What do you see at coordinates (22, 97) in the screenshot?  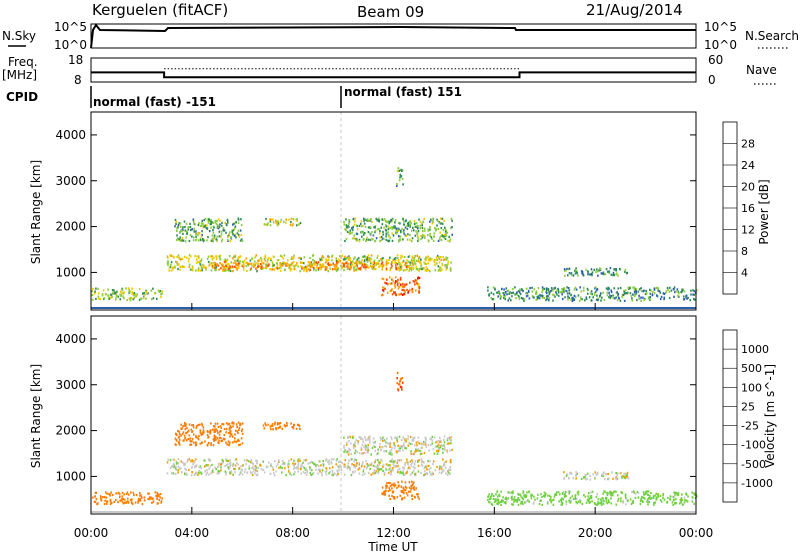 I see `cpid-label: CPID` at bounding box center [22, 97].